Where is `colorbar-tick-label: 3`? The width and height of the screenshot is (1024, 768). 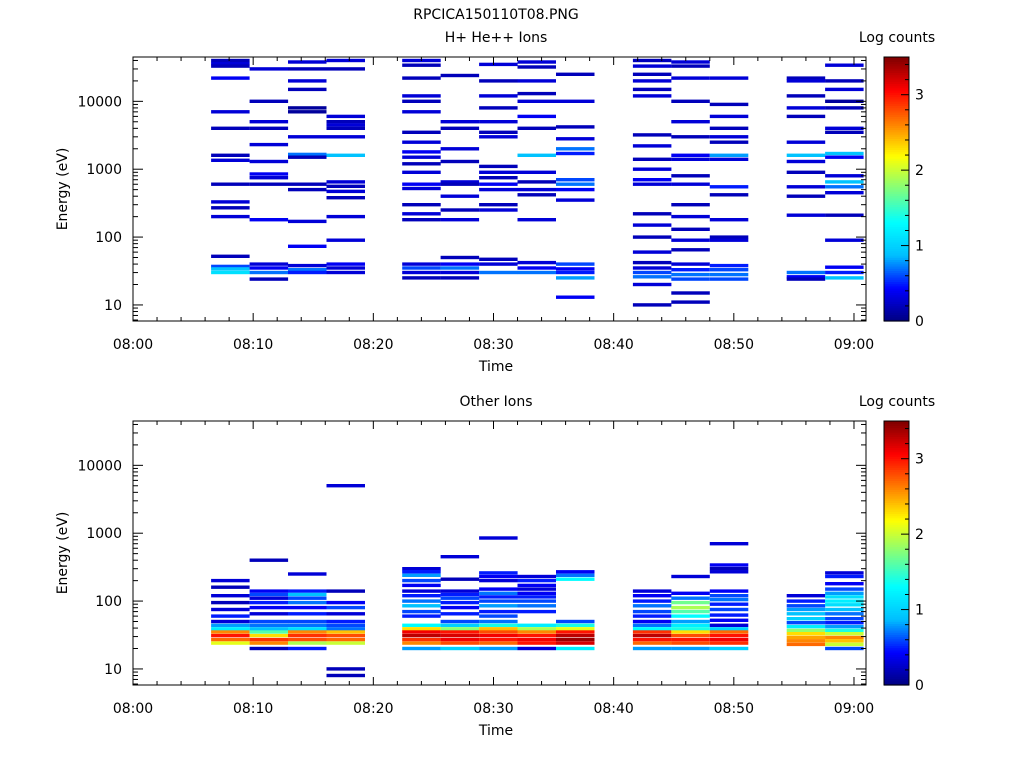 colorbar-tick-label: 3 is located at coordinates (919, 96).